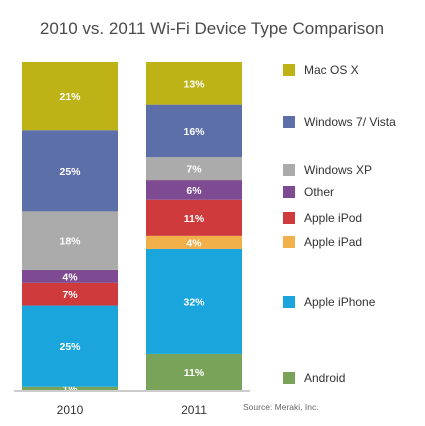 The image size is (425, 426). Describe the element at coordinates (350, 122) in the screenshot. I see `legend-label-windows-7-vista: Windows 7/ Vista` at that location.